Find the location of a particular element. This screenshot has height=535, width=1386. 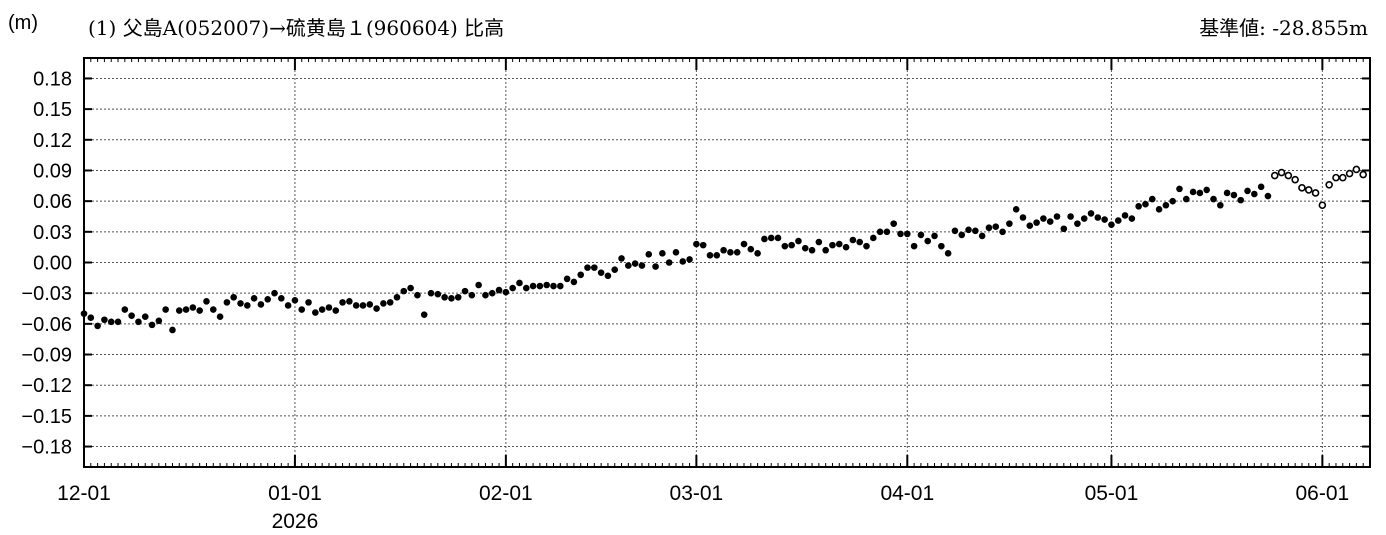

x-tick-label: 04-01 is located at coordinates (907, 493).